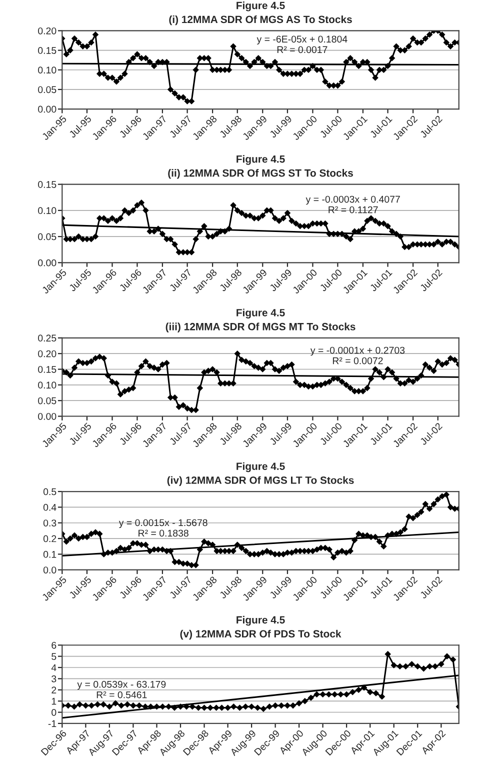  What do you see at coordinates (54, 656) in the screenshot?
I see `y-tick-label: 5` at bounding box center [54, 656].